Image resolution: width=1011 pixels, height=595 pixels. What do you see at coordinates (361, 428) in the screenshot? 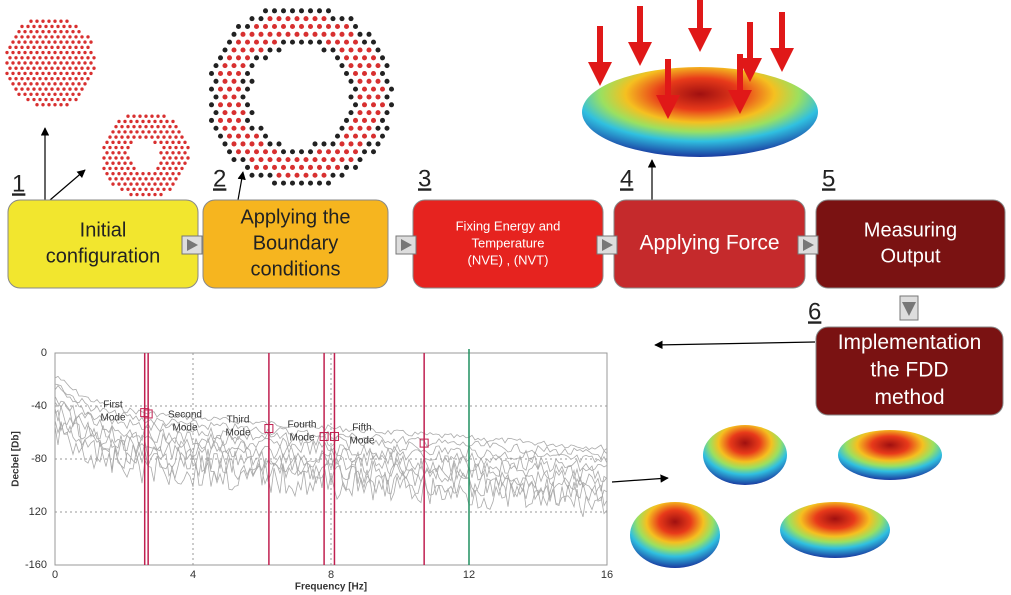
I see `mode-label: Fifth` at bounding box center [361, 428].